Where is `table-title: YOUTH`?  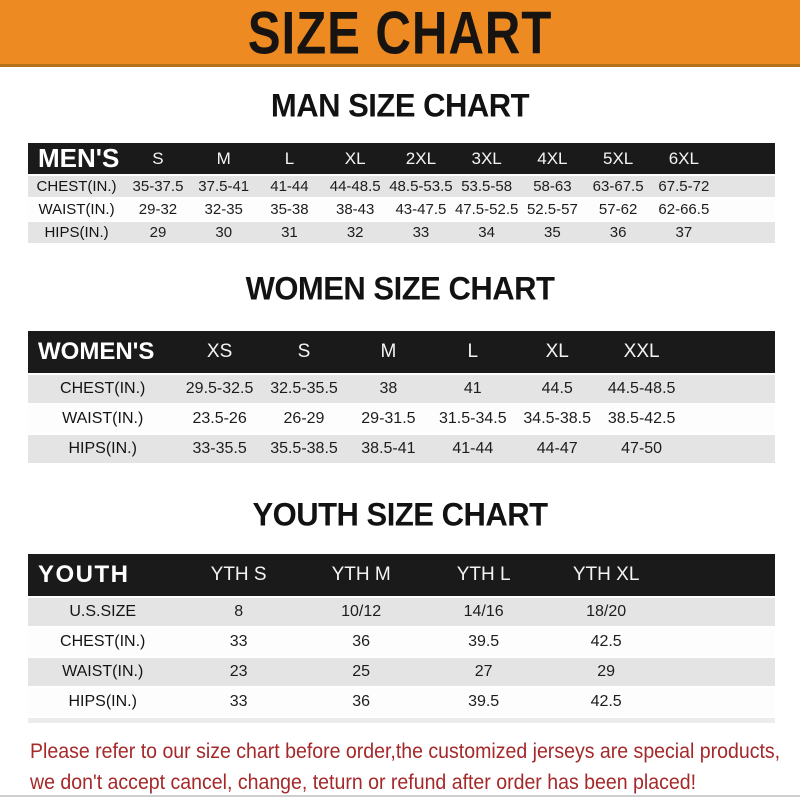
table-title: YOUTH is located at coordinates (103, 575).